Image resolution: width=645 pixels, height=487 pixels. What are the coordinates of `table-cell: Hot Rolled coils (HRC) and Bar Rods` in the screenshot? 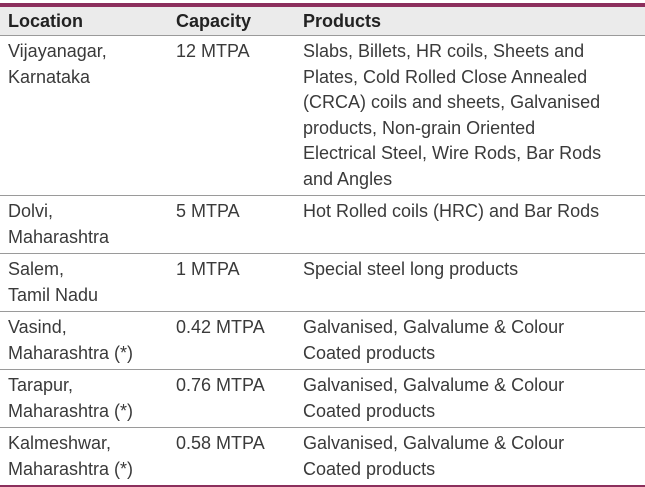 It's located at (470, 225).